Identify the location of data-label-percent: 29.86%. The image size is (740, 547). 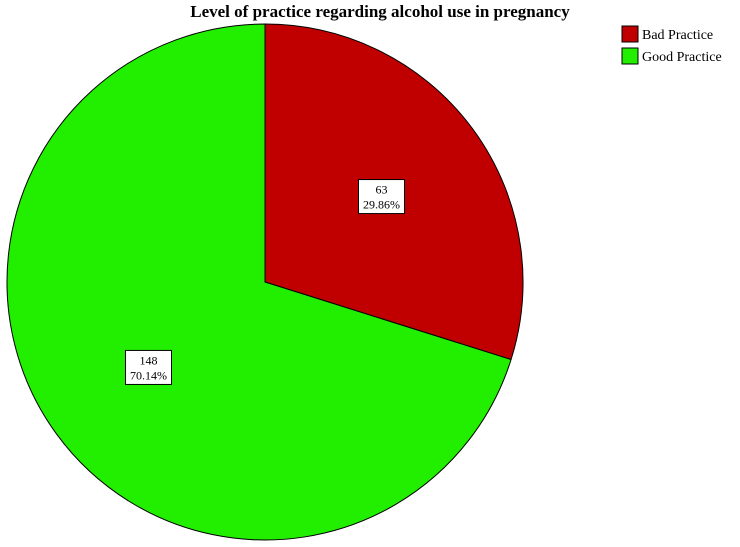
(381, 205).